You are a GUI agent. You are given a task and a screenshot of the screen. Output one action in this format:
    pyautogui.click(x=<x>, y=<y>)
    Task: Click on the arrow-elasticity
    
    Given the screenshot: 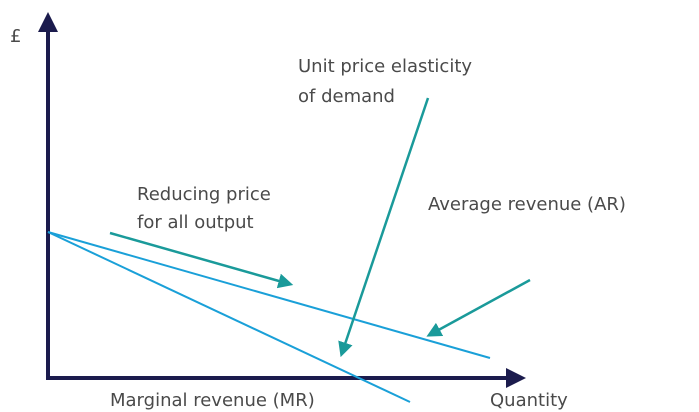 What is the action you would take?
    pyautogui.click(x=384, y=227)
    